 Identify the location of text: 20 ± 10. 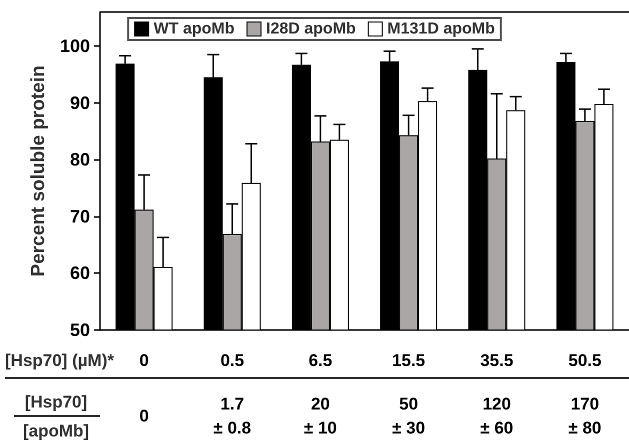
(320, 416).